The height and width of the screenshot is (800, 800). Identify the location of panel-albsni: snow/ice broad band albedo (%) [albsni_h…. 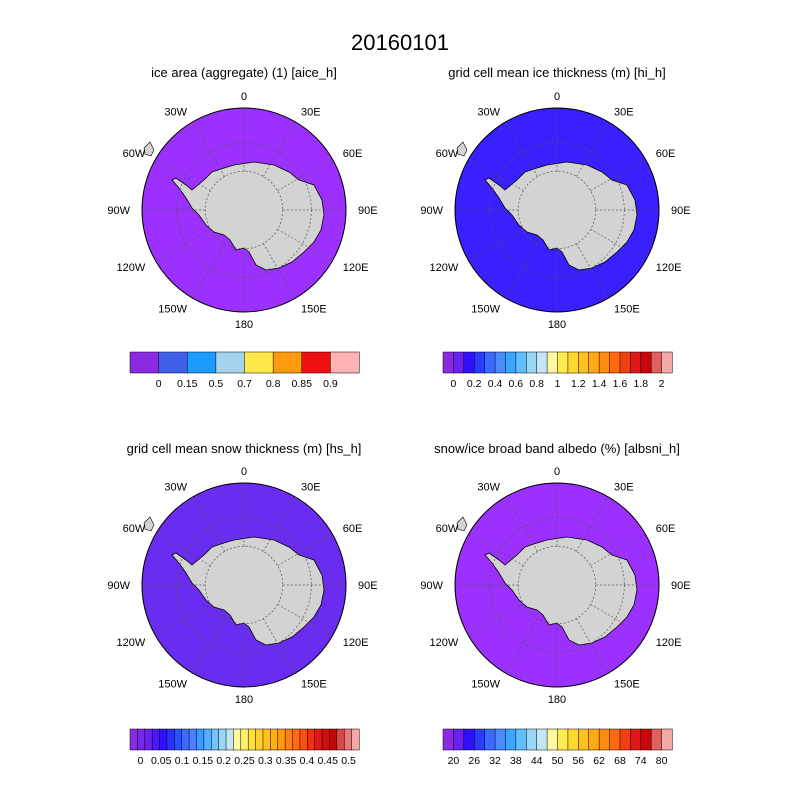
(555, 604).